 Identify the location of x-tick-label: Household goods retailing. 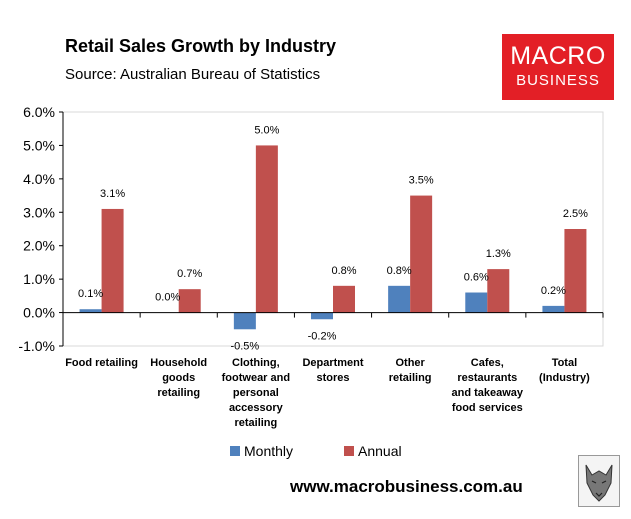
(178, 378).